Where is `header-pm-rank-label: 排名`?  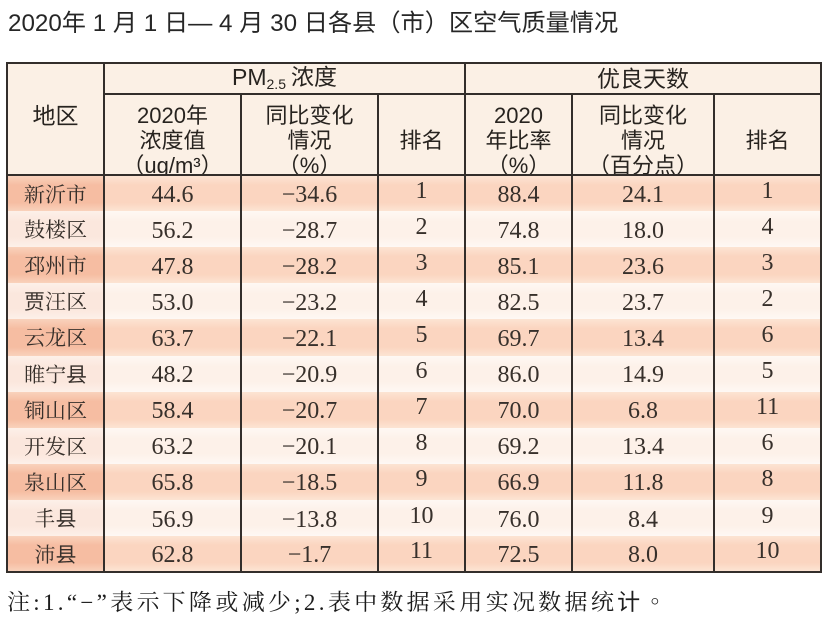 header-pm-rank-label: 排名 is located at coordinates (421, 140).